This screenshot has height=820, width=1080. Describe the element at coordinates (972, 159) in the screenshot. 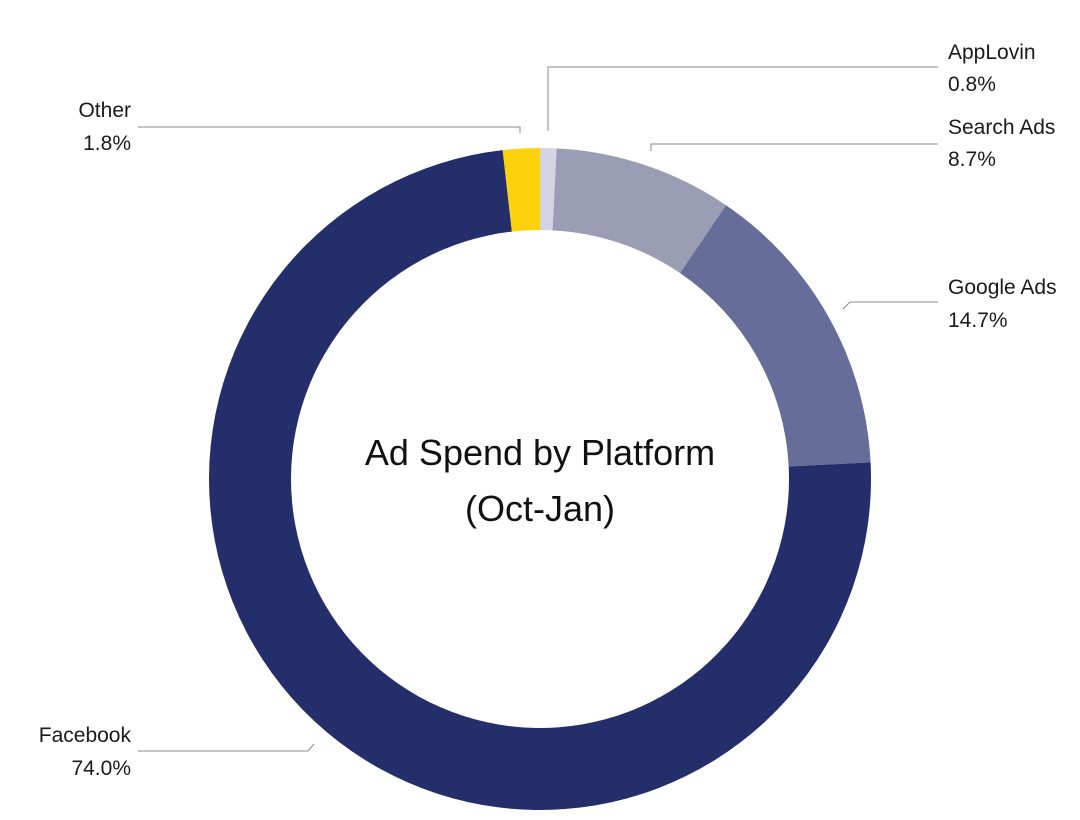

I see `slice-value-search-ads: 8.7%` at that location.